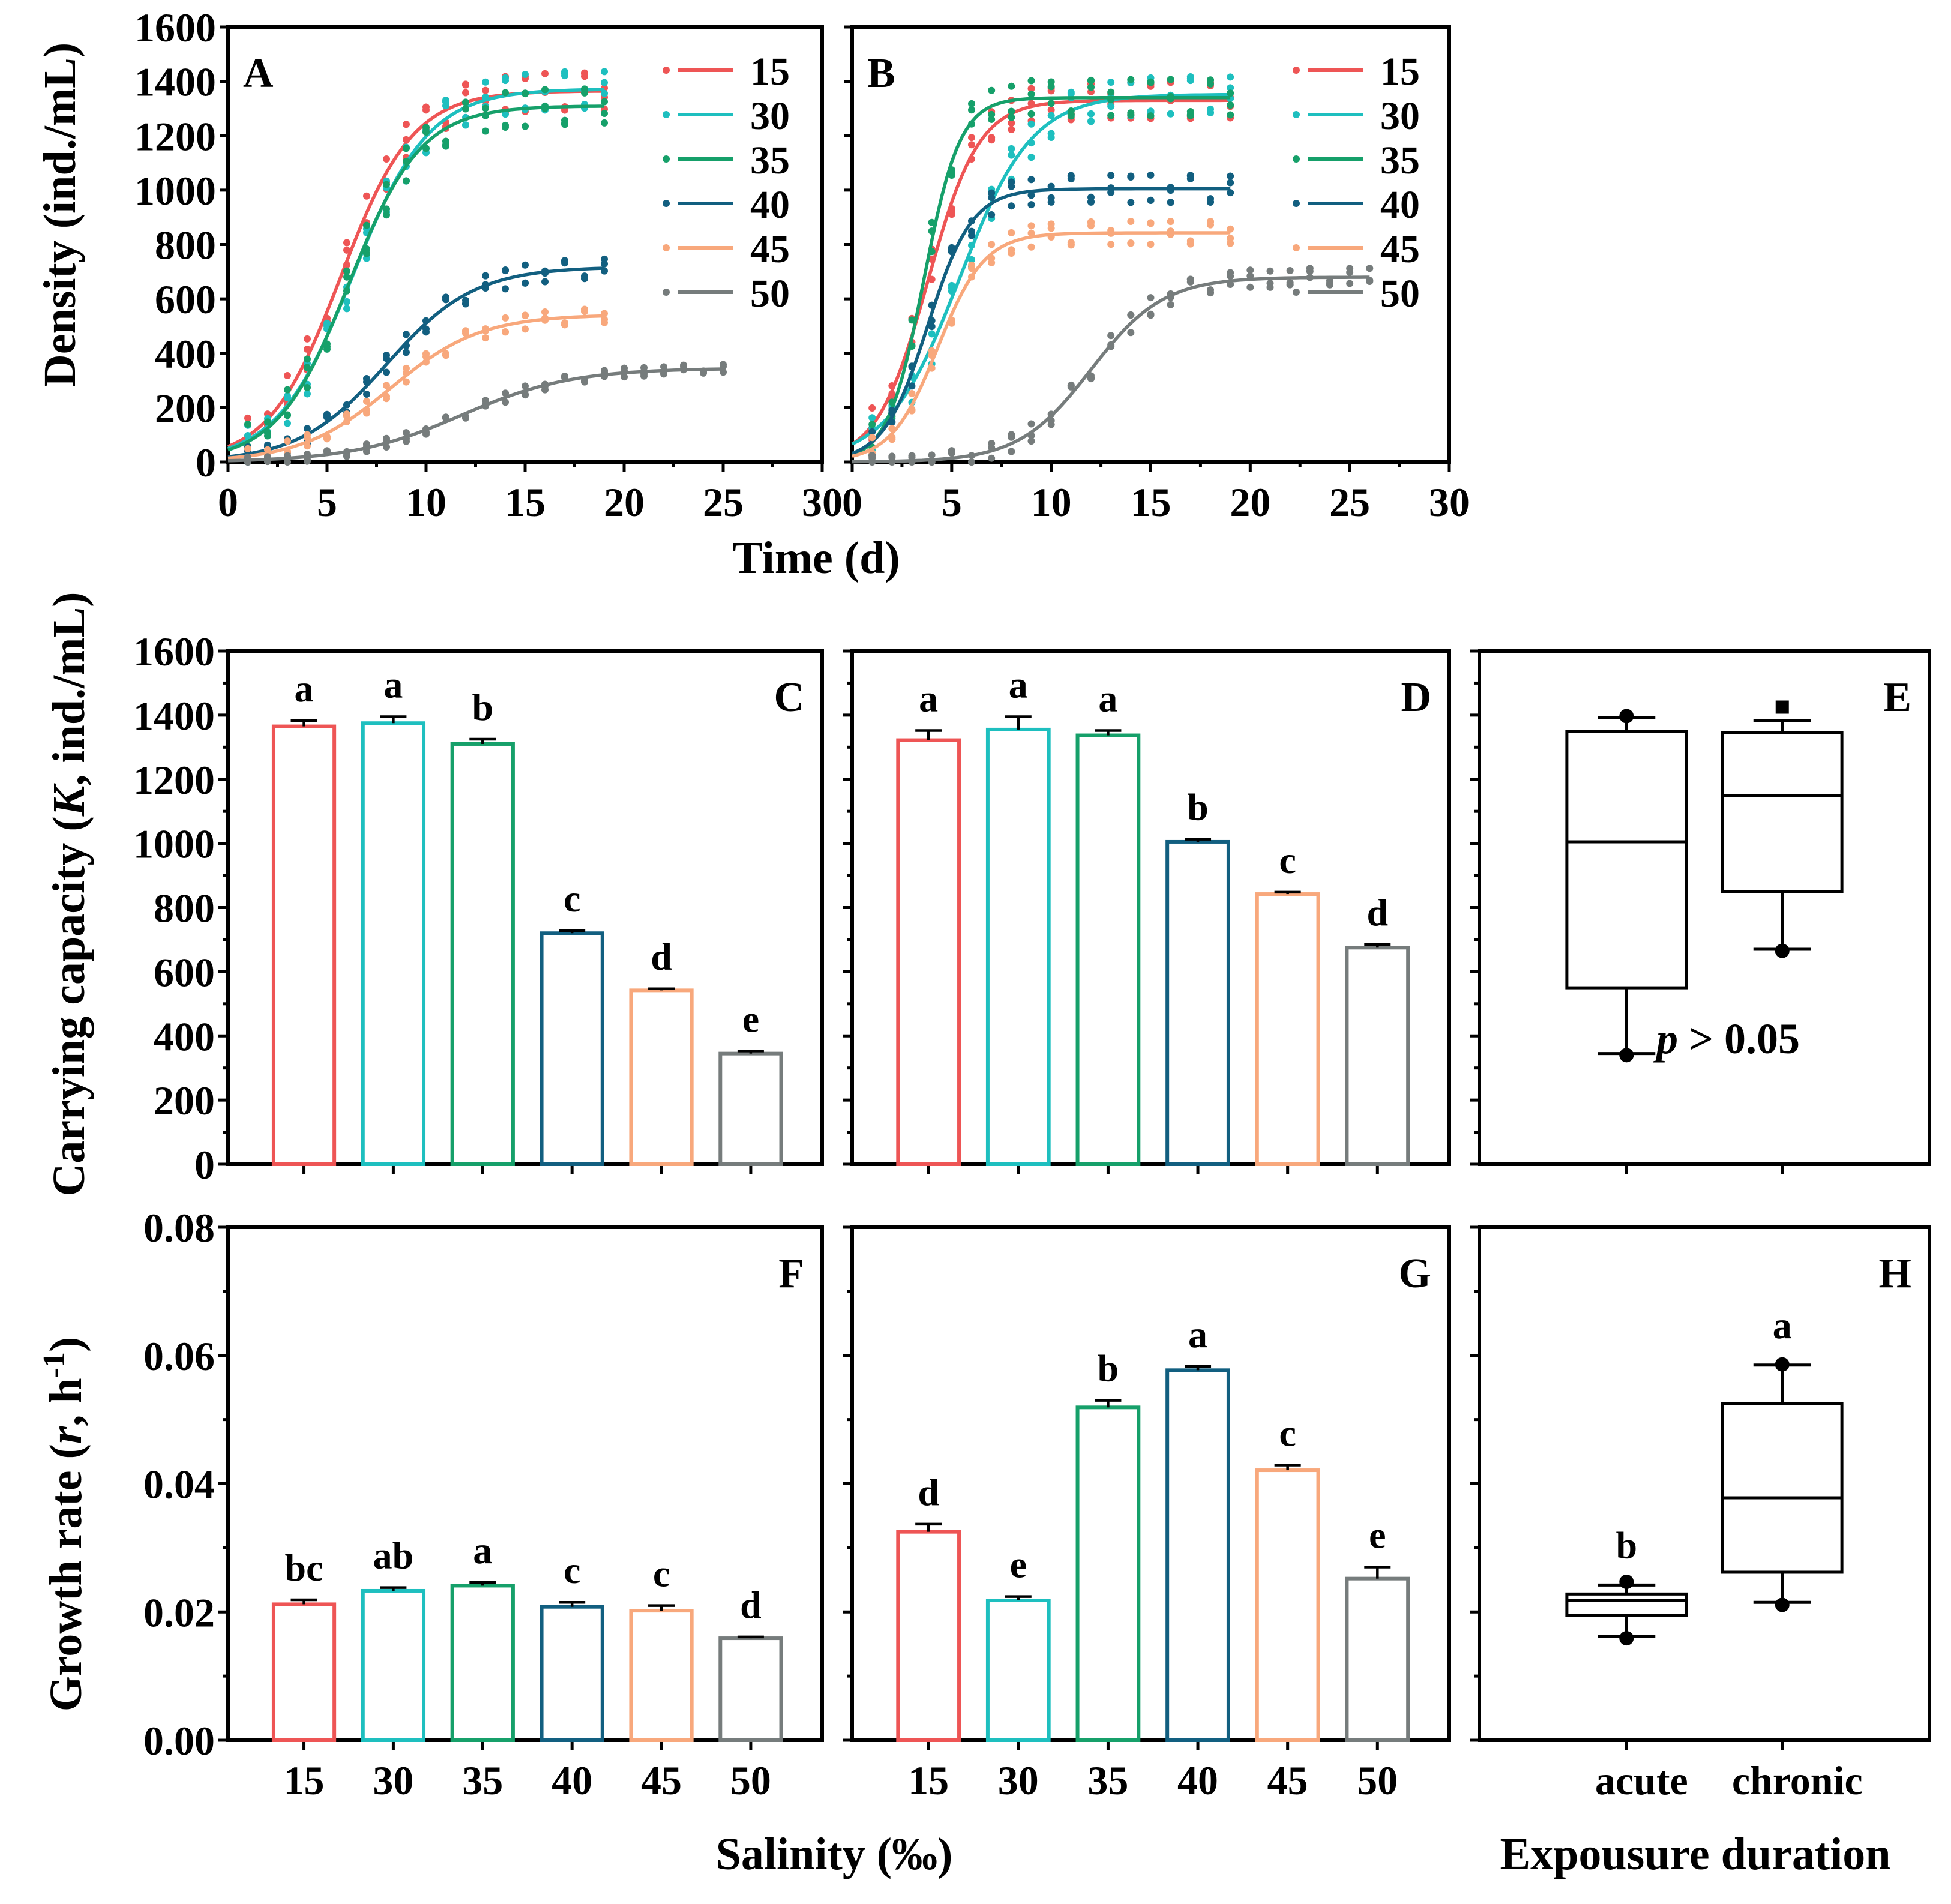  Describe the element at coordinates (204, 1165) in the screenshot. I see `panel-C-ytick-label: 0` at that location.